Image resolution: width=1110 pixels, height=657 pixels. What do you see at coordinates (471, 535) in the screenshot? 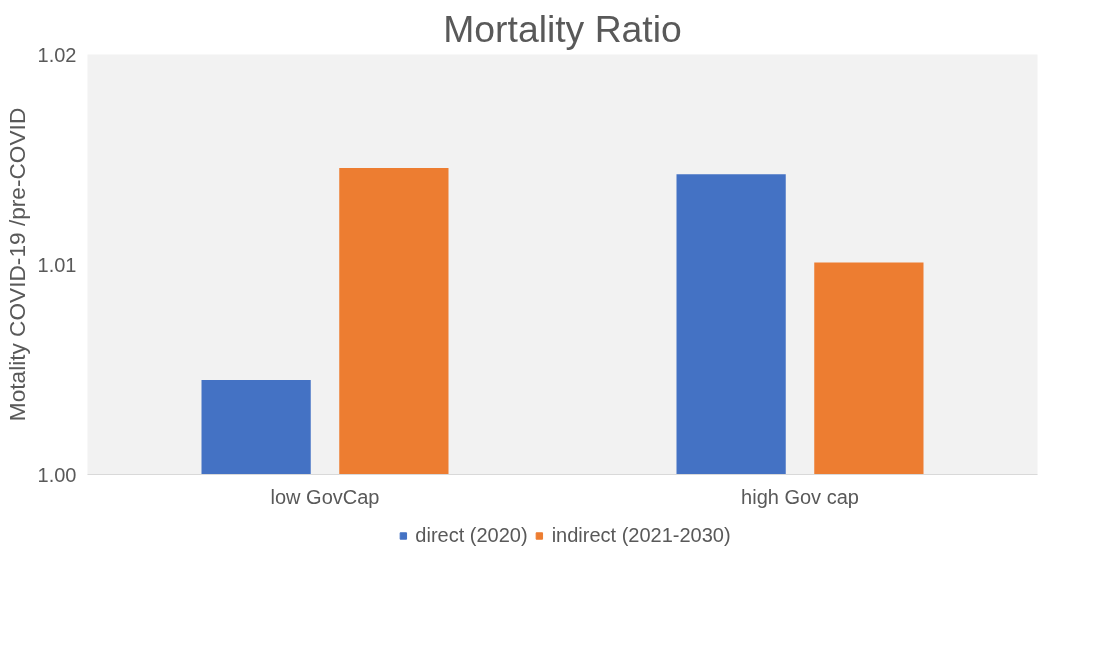
I see `legend-label: direct (2020)` at bounding box center [471, 535].